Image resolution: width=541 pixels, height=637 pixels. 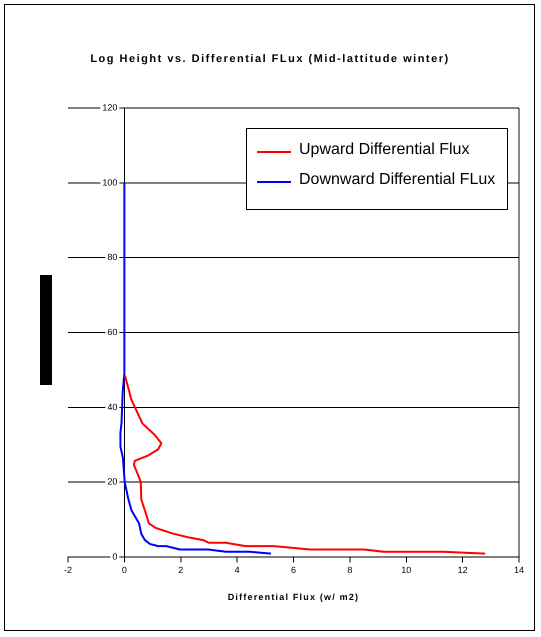 What do you see at coordinates (112, 257) in the screenshot?
I see `y-tick-label: 80` at bounding box center [112, 257].